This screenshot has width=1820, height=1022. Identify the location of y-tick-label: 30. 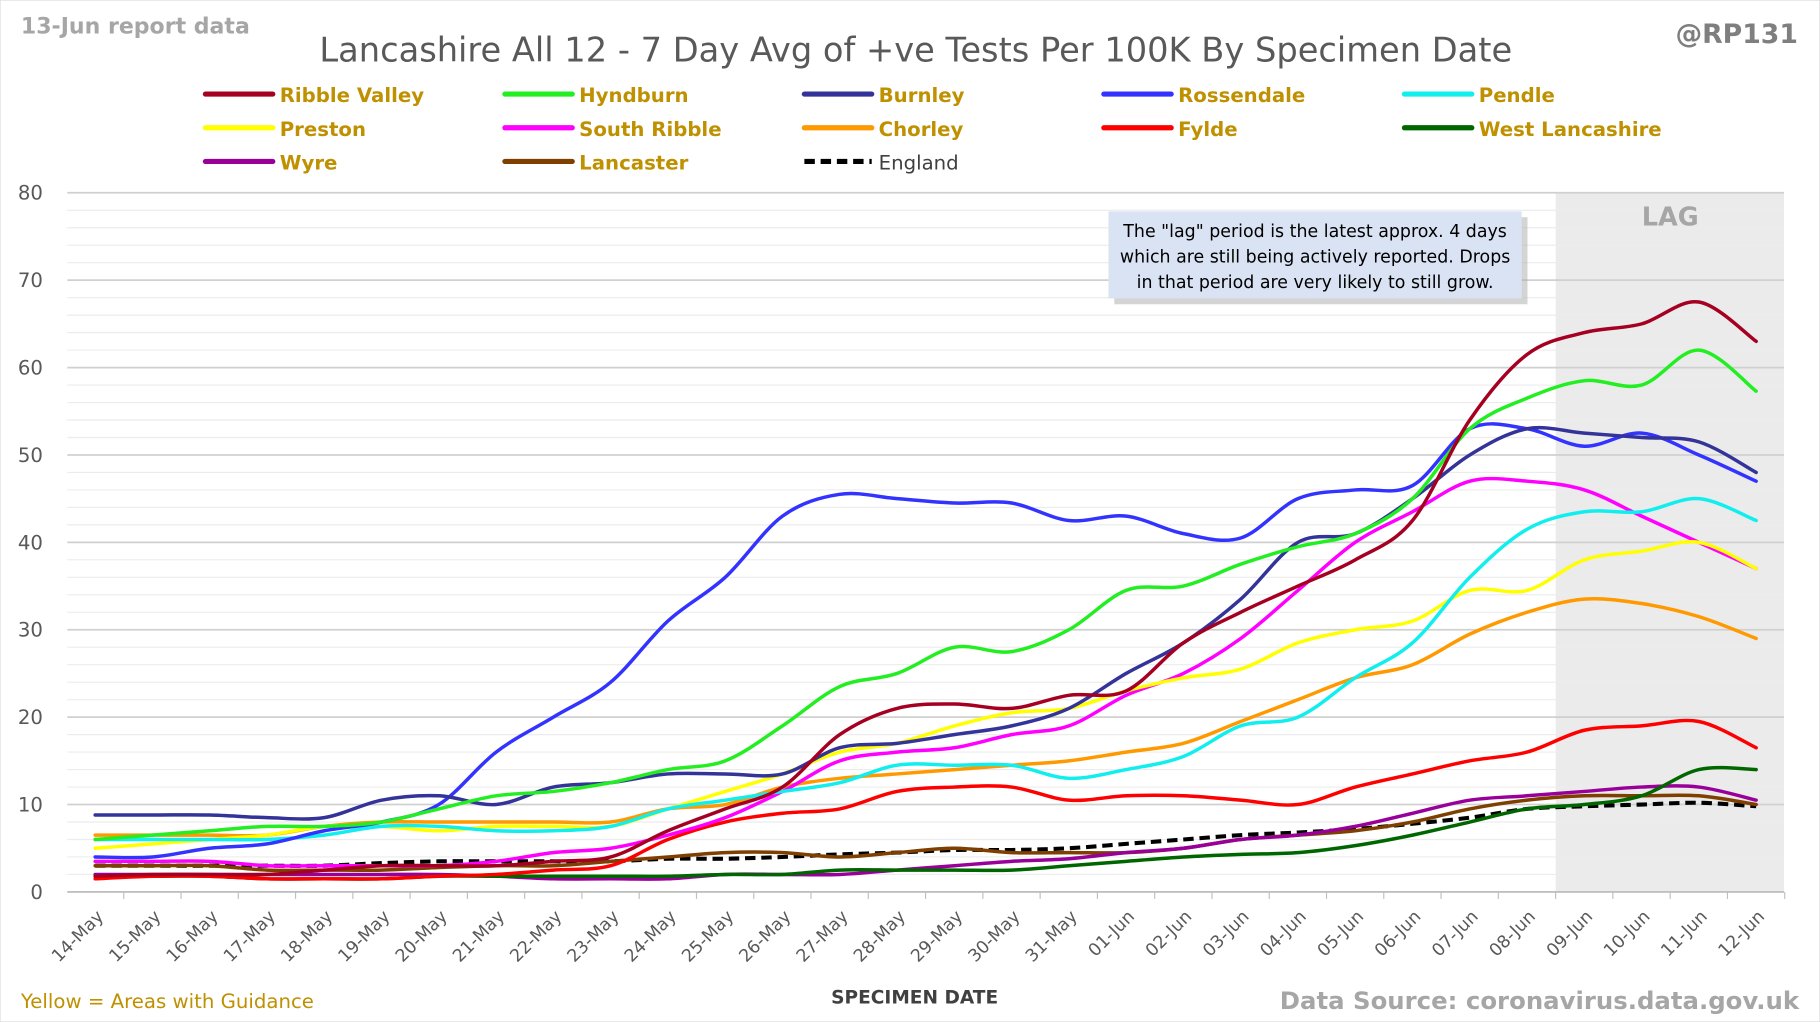
(30, 630).